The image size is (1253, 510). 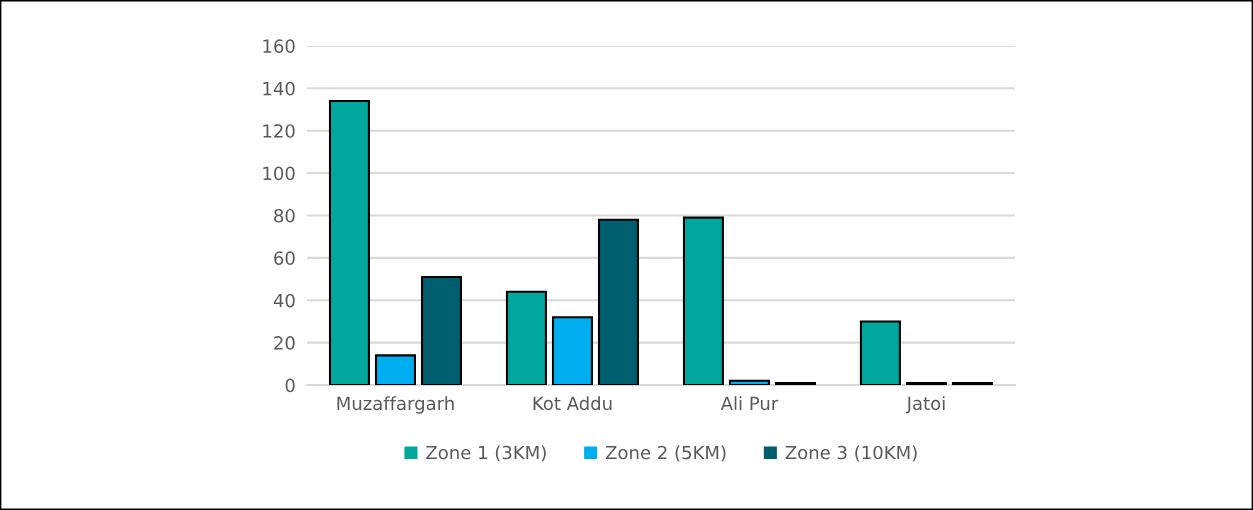 I want to click on legend-label: Zone 2 (5KM), so click(x=665, y=453).